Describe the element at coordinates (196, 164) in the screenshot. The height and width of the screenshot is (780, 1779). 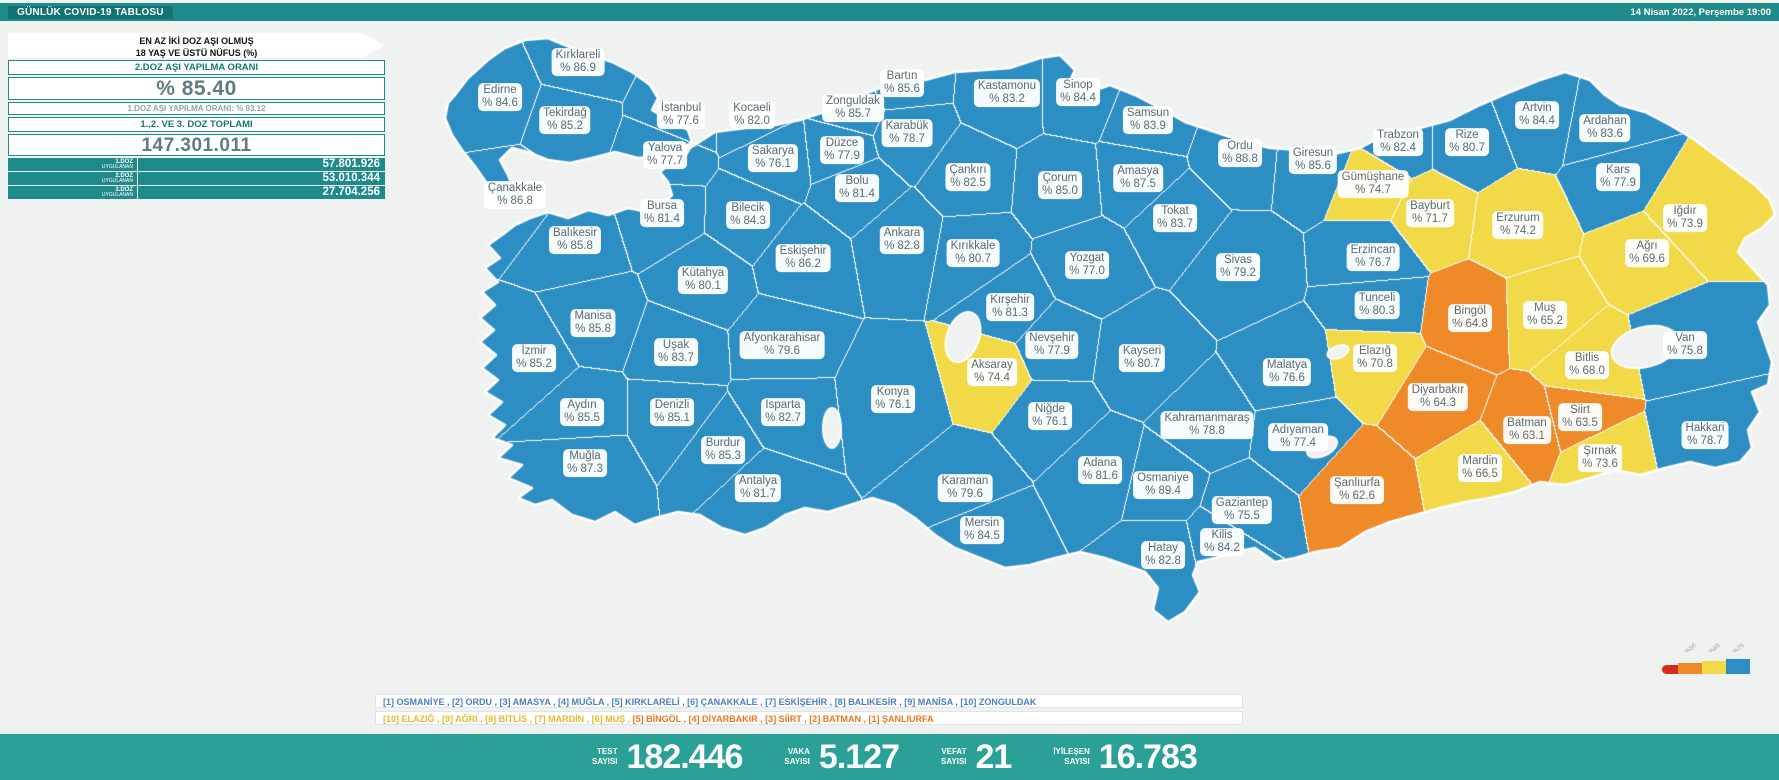
I see `dose-row: 1.DOZ UYGULANAN 57.801.926` at that location.